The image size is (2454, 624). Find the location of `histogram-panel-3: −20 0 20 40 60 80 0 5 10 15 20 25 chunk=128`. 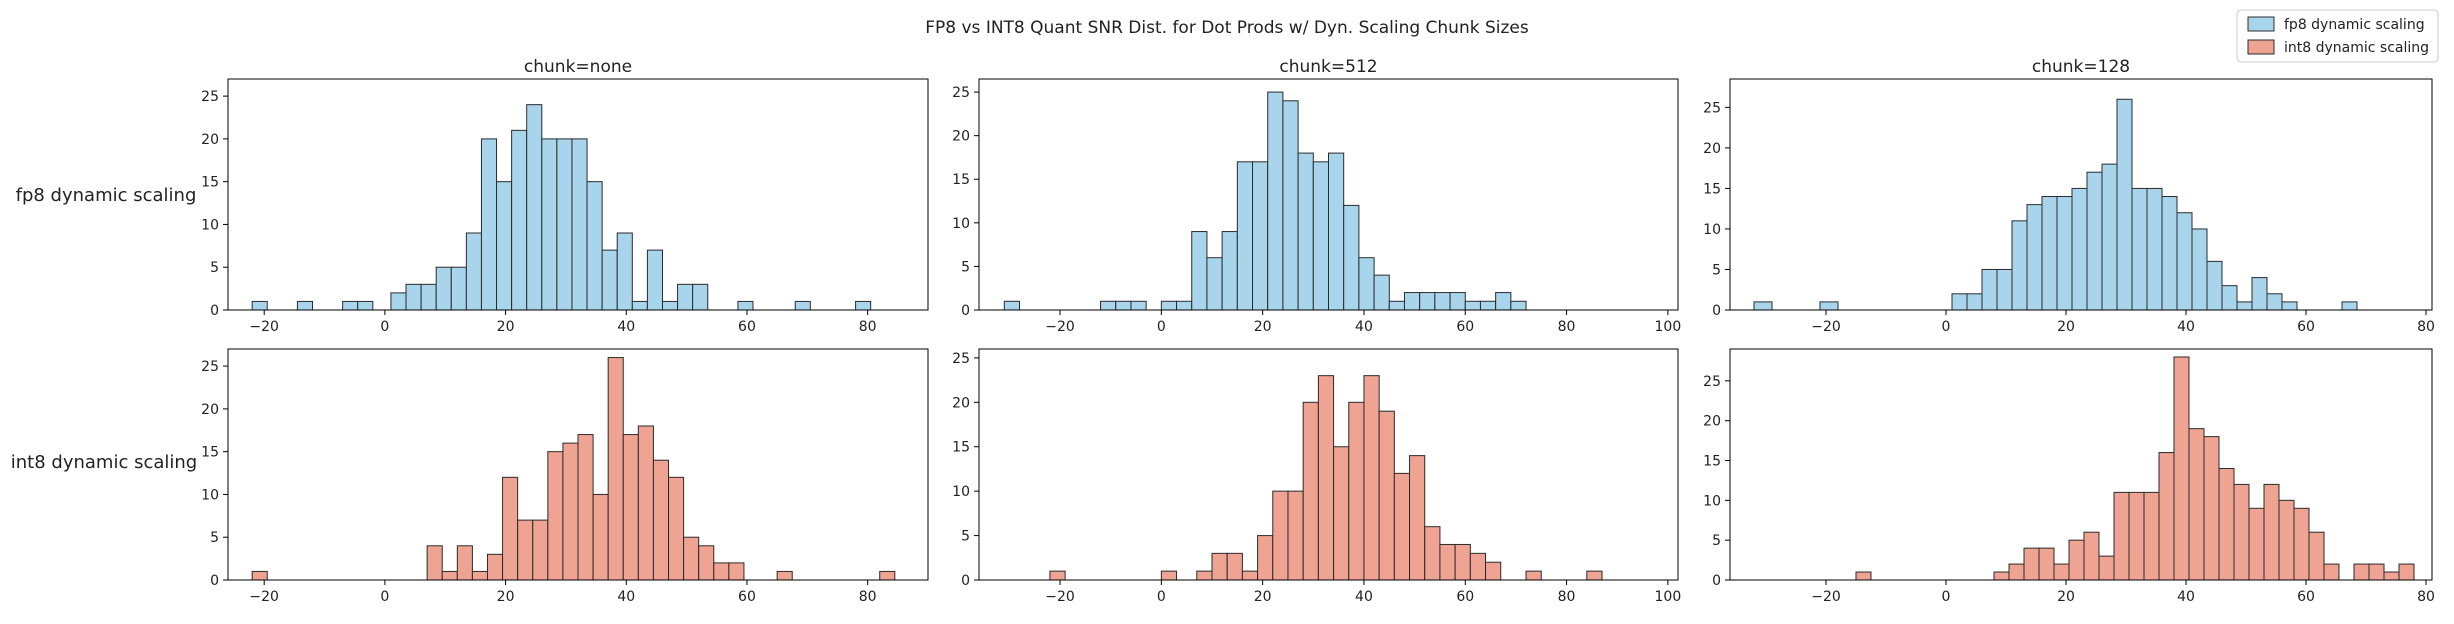

histogram-panel-3: −20 0 20 40 60 80 0 5 10 15 20 25 chunk=128 is located at coordinates (2069, 196).